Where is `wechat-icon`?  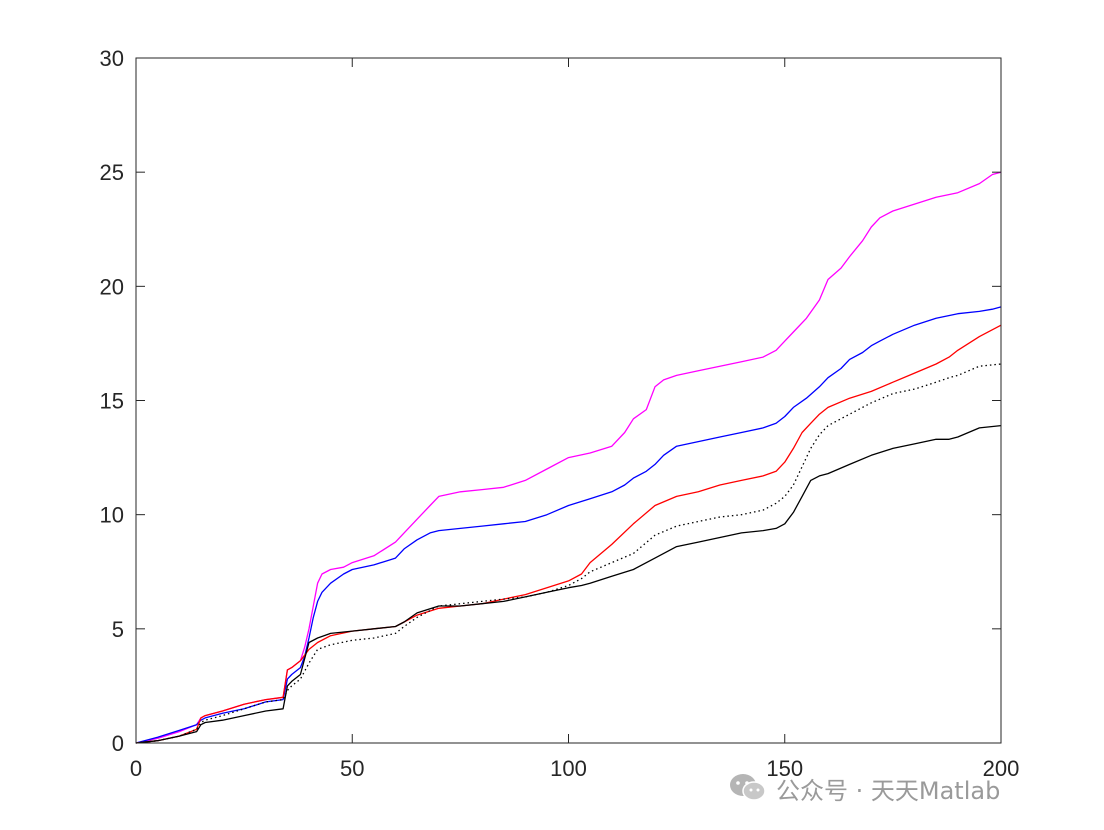 wechat-icon is located at coordinates (748, 787).